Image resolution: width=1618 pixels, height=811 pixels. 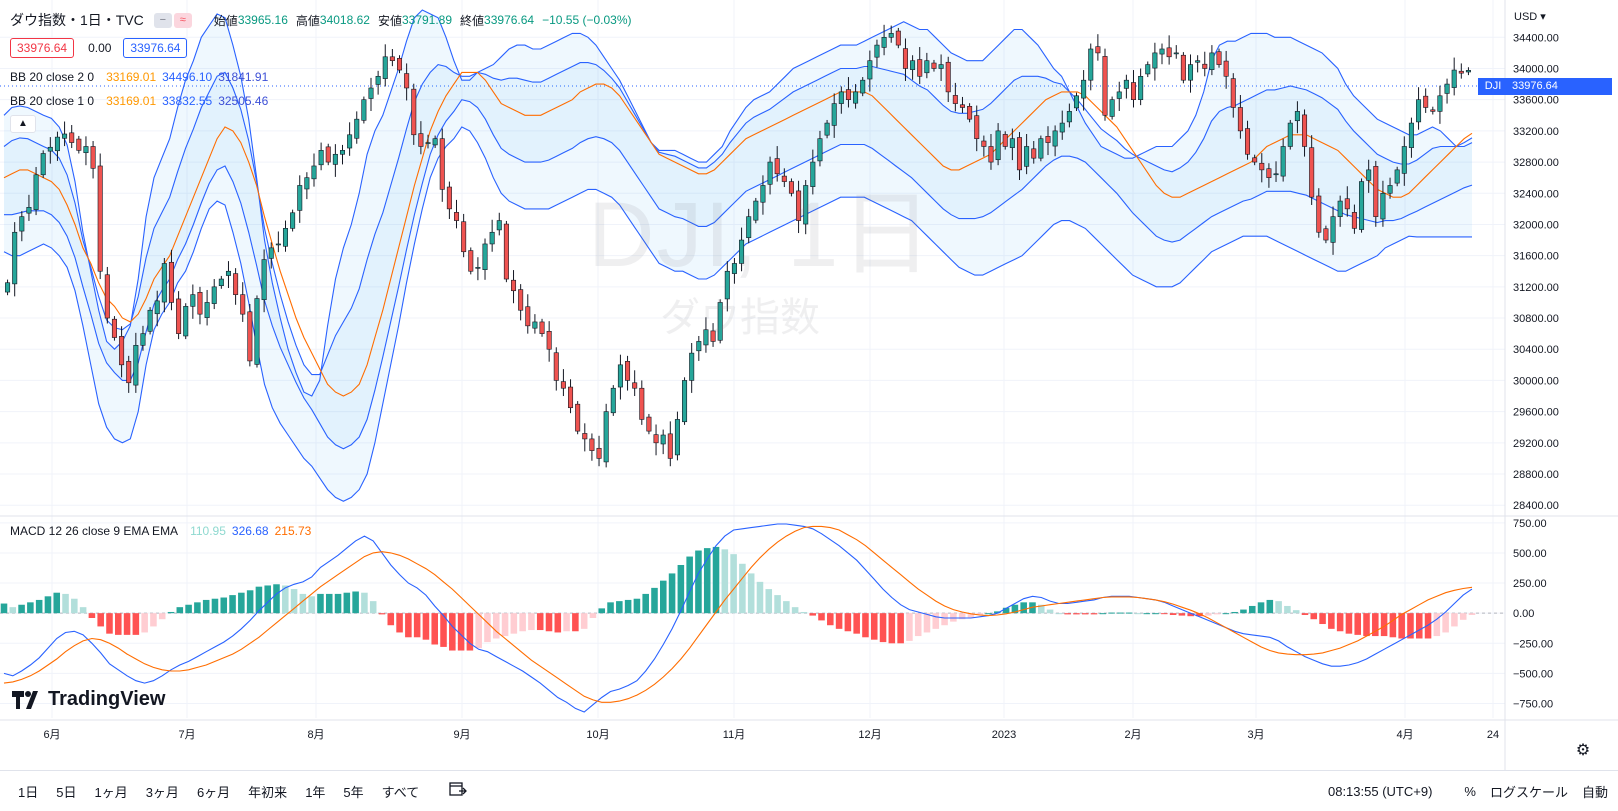 I want to click on auto-scale-button: 自動, so click(x=1594, y=792).